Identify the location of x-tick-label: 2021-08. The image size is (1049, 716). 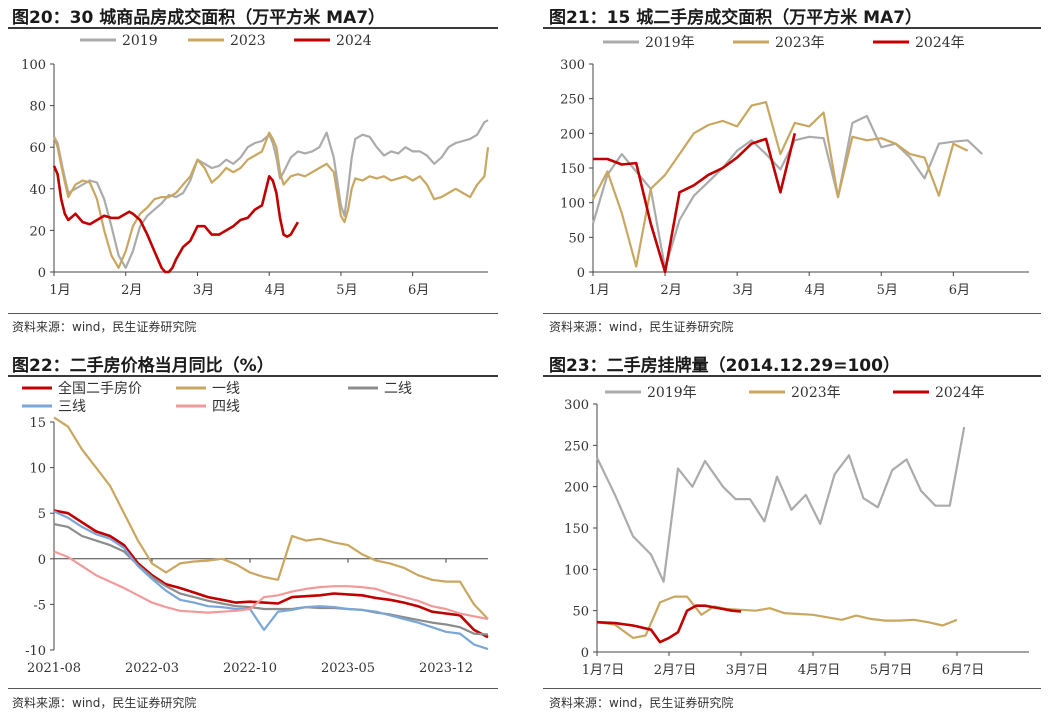
(54, 668).